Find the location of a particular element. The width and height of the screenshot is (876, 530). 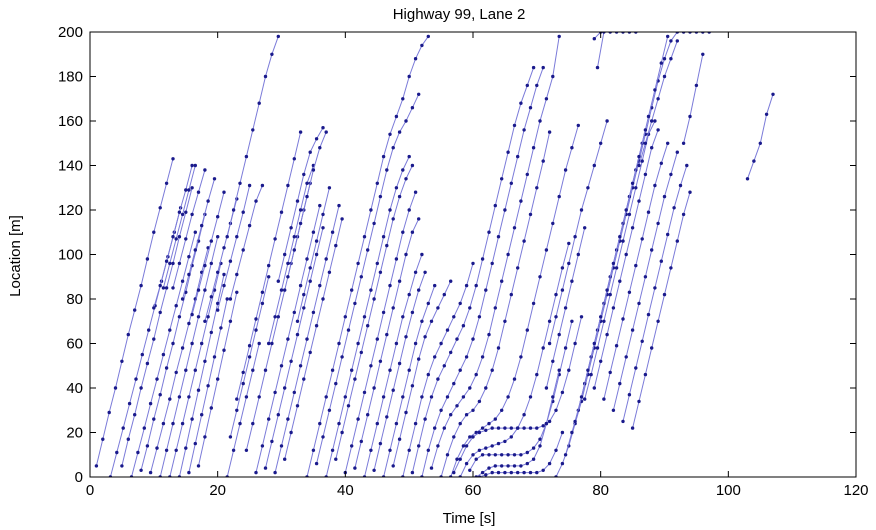

x-axis-title: Time [s] is located at coordinates (469, 518).